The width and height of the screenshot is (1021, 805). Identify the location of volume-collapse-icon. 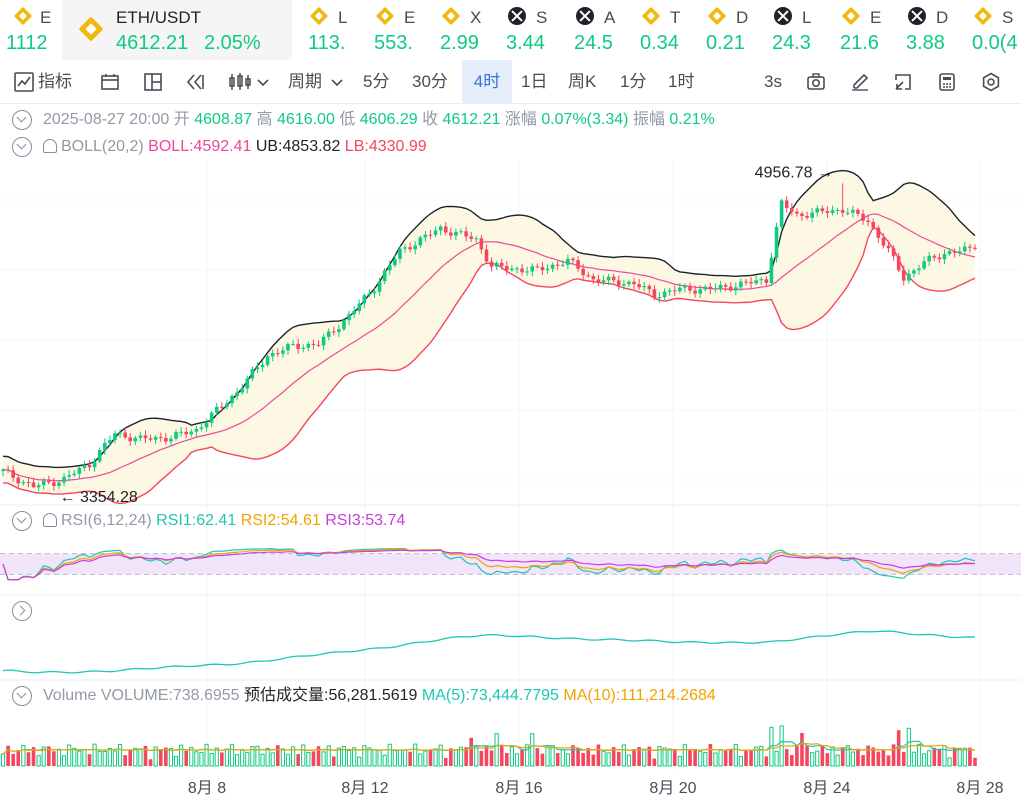
(22, 696).